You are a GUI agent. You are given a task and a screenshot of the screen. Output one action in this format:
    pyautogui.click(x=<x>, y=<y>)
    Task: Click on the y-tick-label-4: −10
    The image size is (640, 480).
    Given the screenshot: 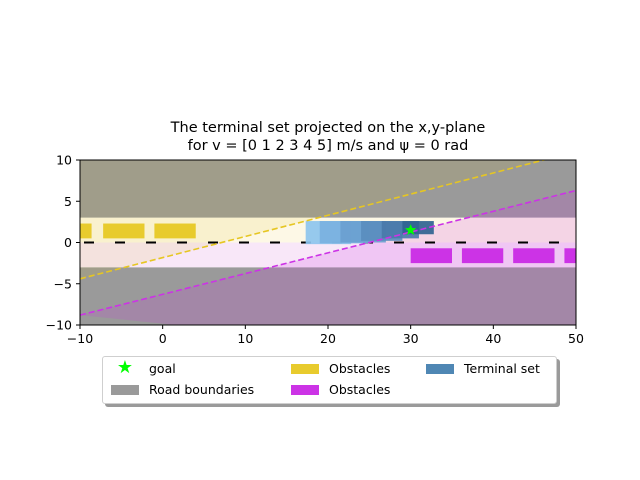 What is the action you would take?
    pyautogui.click(x=59, y=325)
    